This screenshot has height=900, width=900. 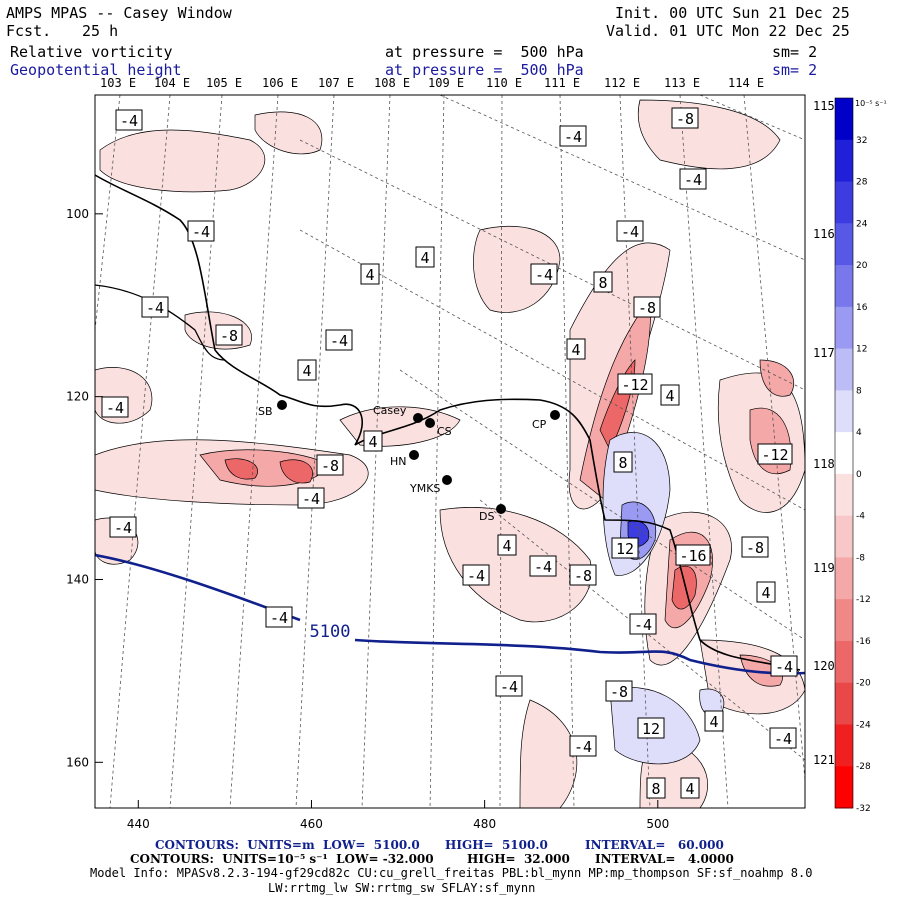 What do you see at coordinates (664, 859) in the screenshot?
I see `vorticity-contour-interval: INTERVAL= 4.0000` at bounding box center [664, 859].